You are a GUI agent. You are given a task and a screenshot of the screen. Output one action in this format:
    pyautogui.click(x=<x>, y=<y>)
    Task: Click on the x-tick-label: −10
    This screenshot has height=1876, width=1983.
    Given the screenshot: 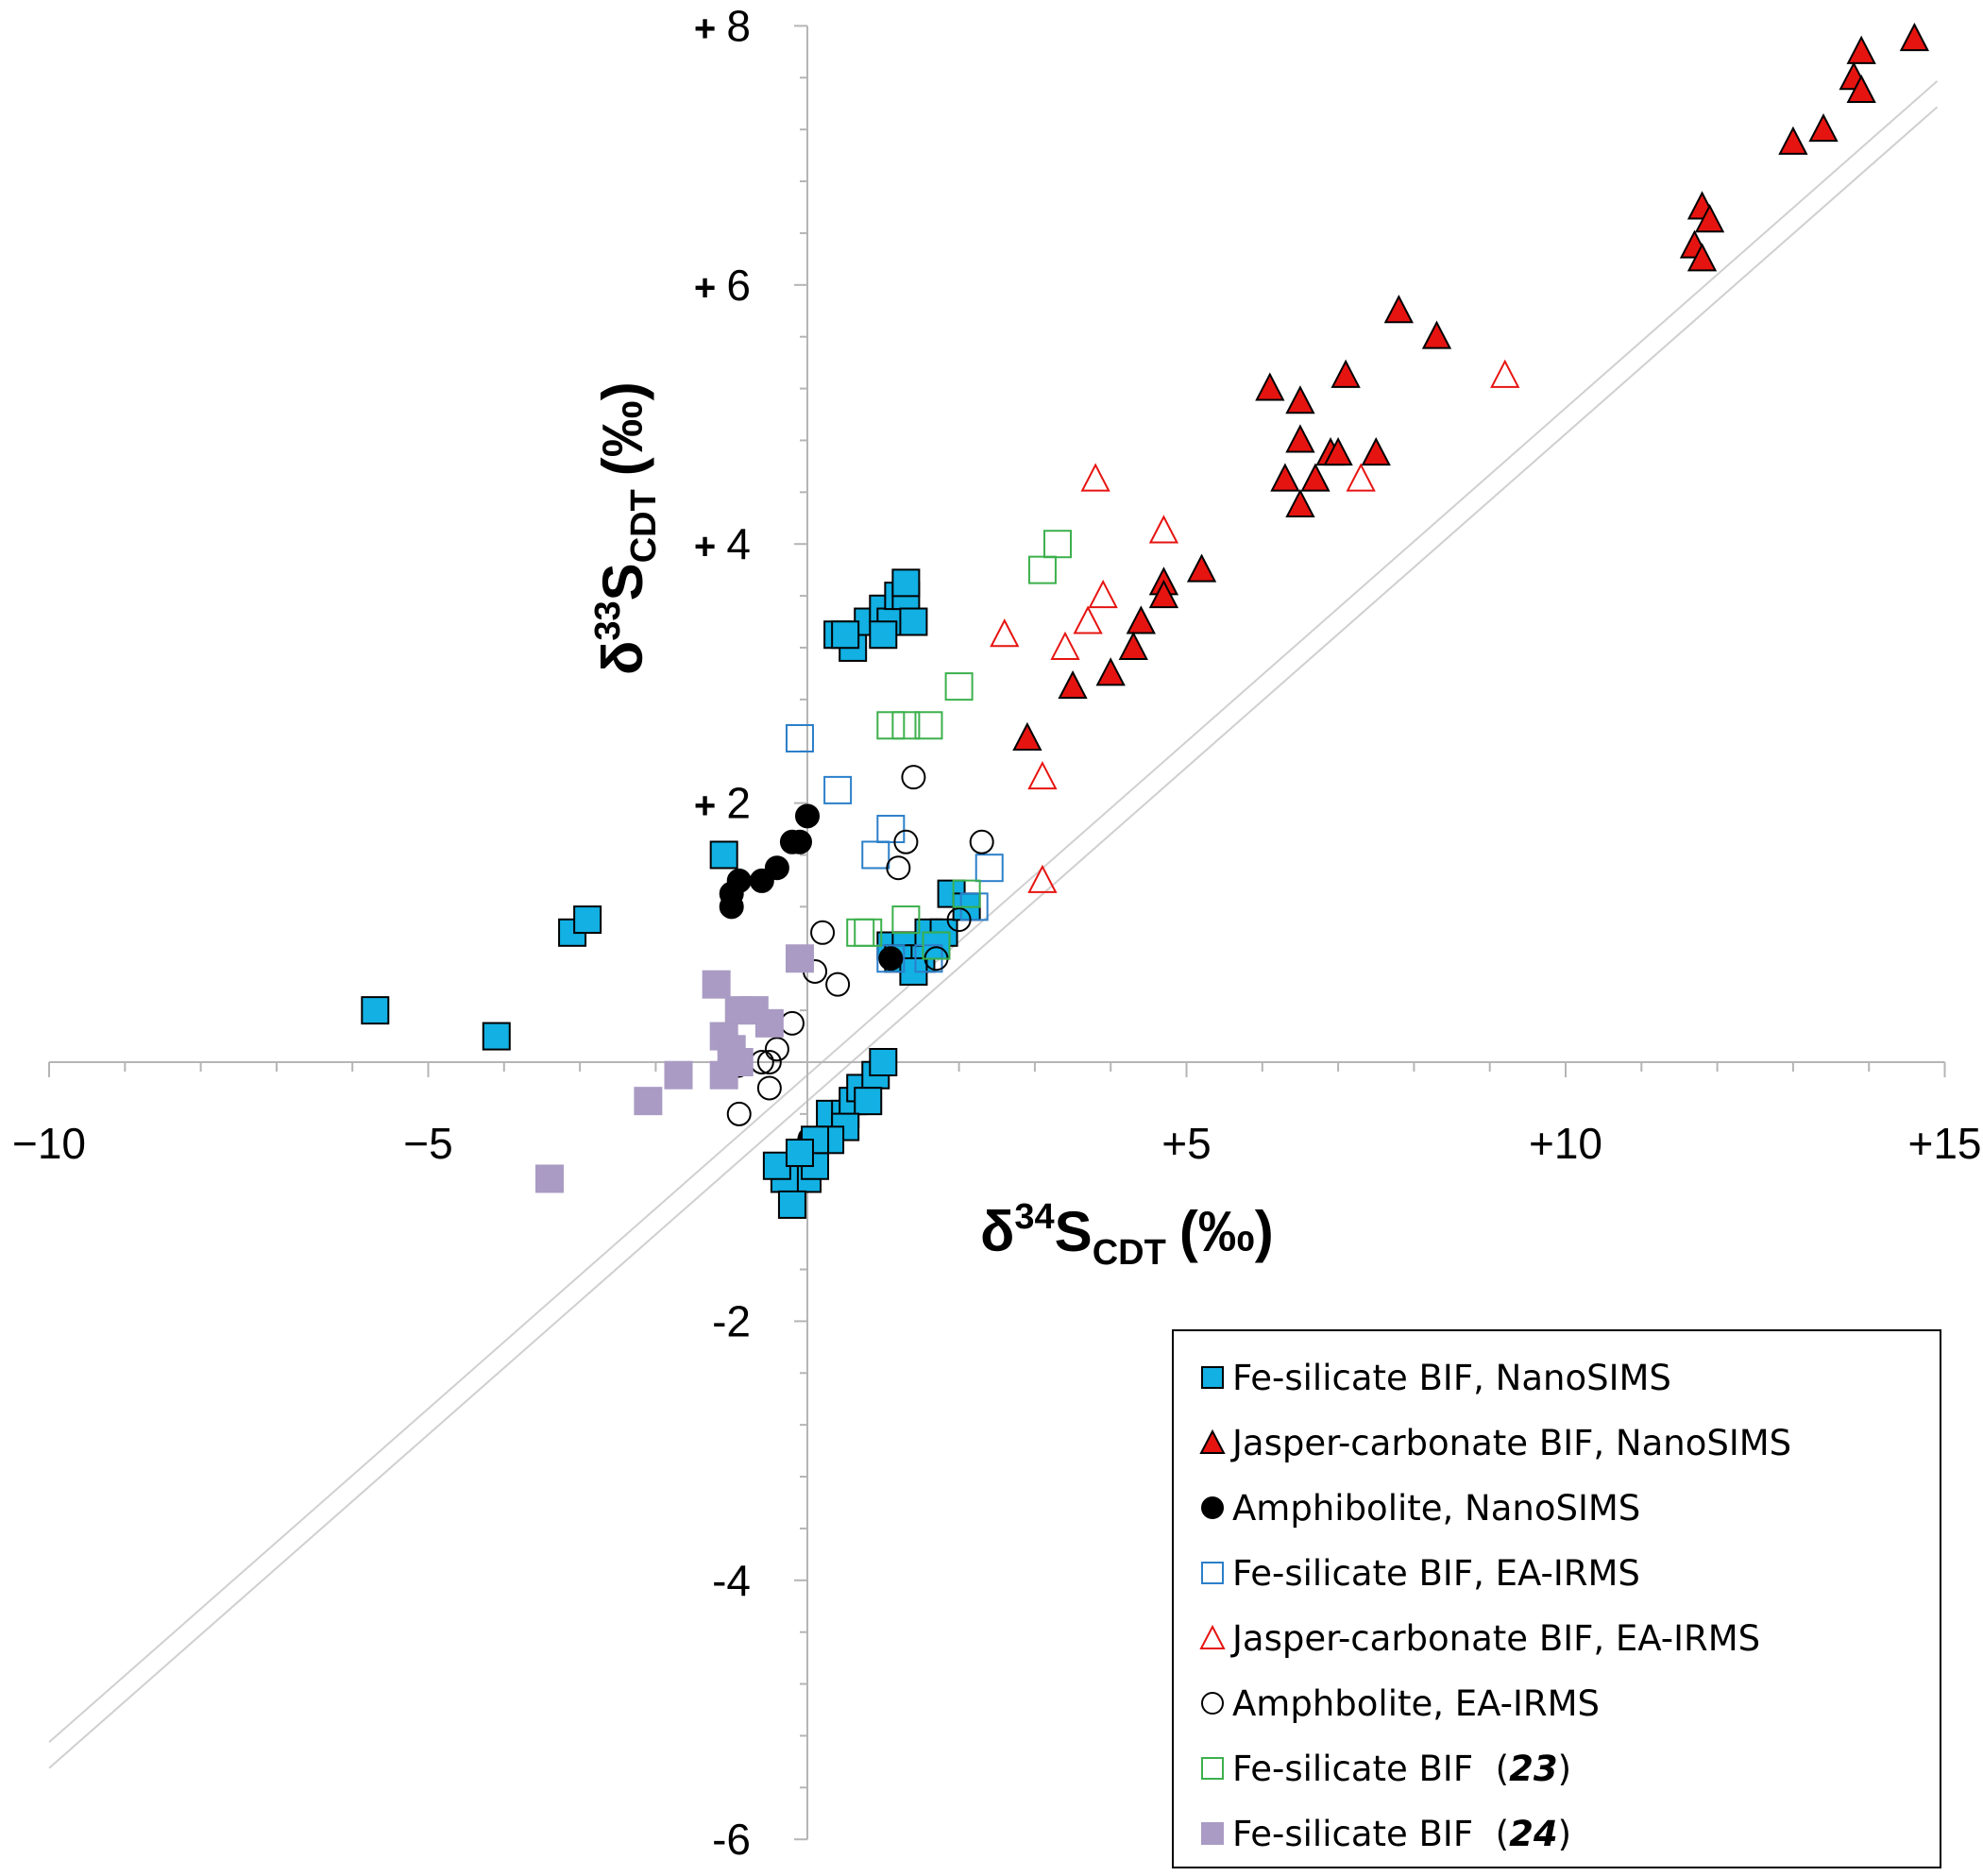 What is the action you would take?
    pyautogui.click(x=49, y=1143)
    